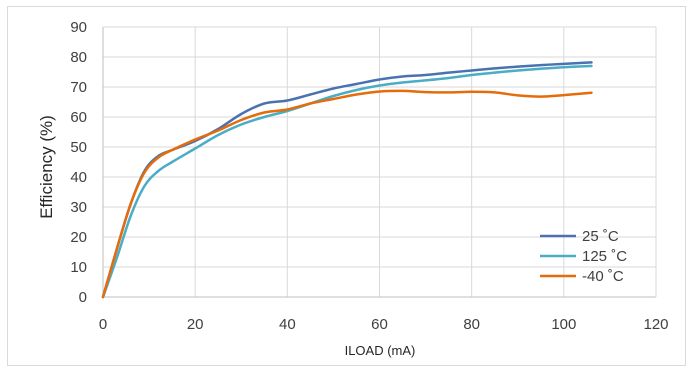 This screenshot has height=369, width=689. I want to click on y-tick-label: 0, so click(83, 297).